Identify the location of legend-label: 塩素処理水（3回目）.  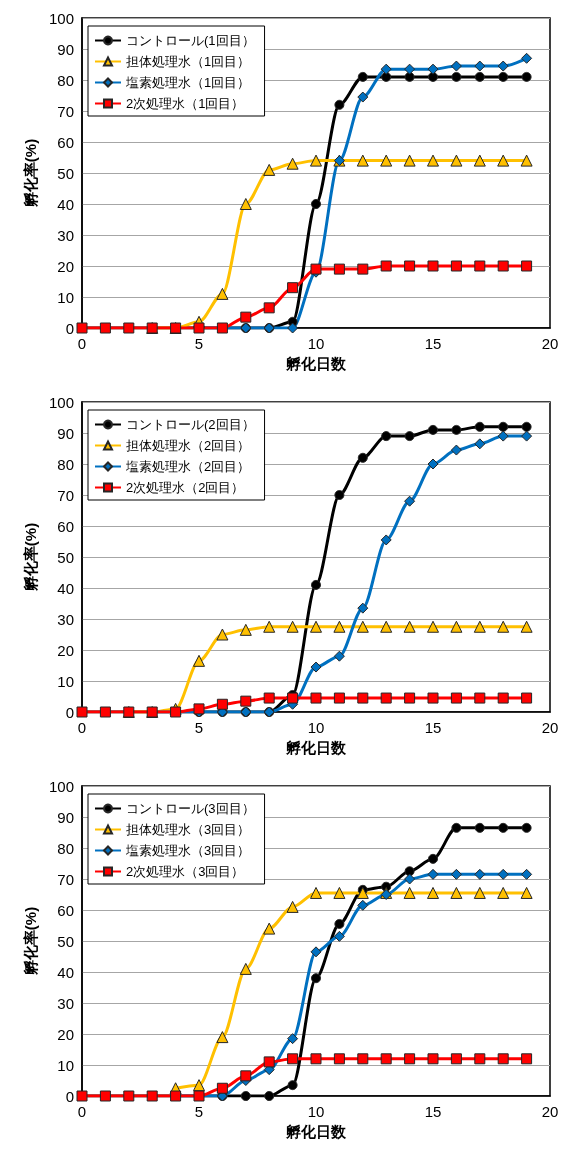
(188, 850).